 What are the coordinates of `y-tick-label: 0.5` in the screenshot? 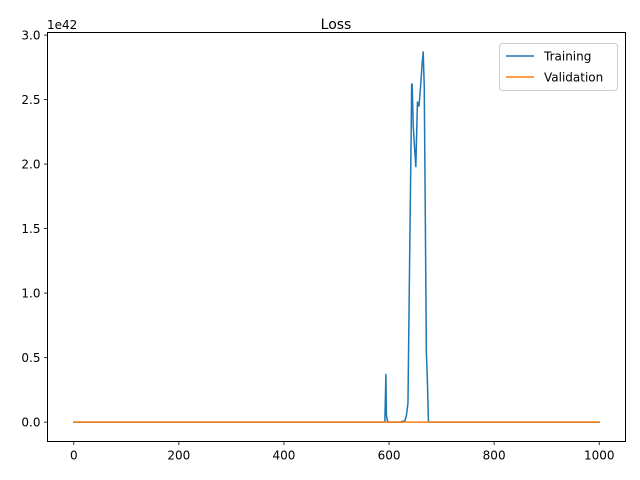 It's located at (30, 358).